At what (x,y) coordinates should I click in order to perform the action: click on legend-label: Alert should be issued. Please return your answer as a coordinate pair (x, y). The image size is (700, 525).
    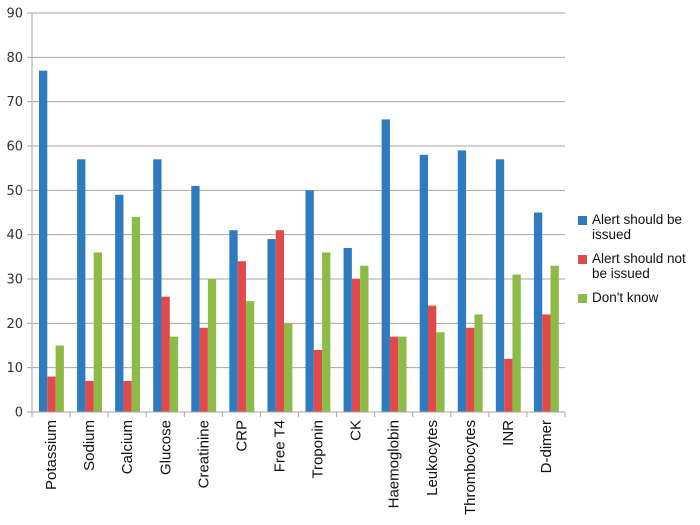
    Looking at the image, I should click on (637, 227).